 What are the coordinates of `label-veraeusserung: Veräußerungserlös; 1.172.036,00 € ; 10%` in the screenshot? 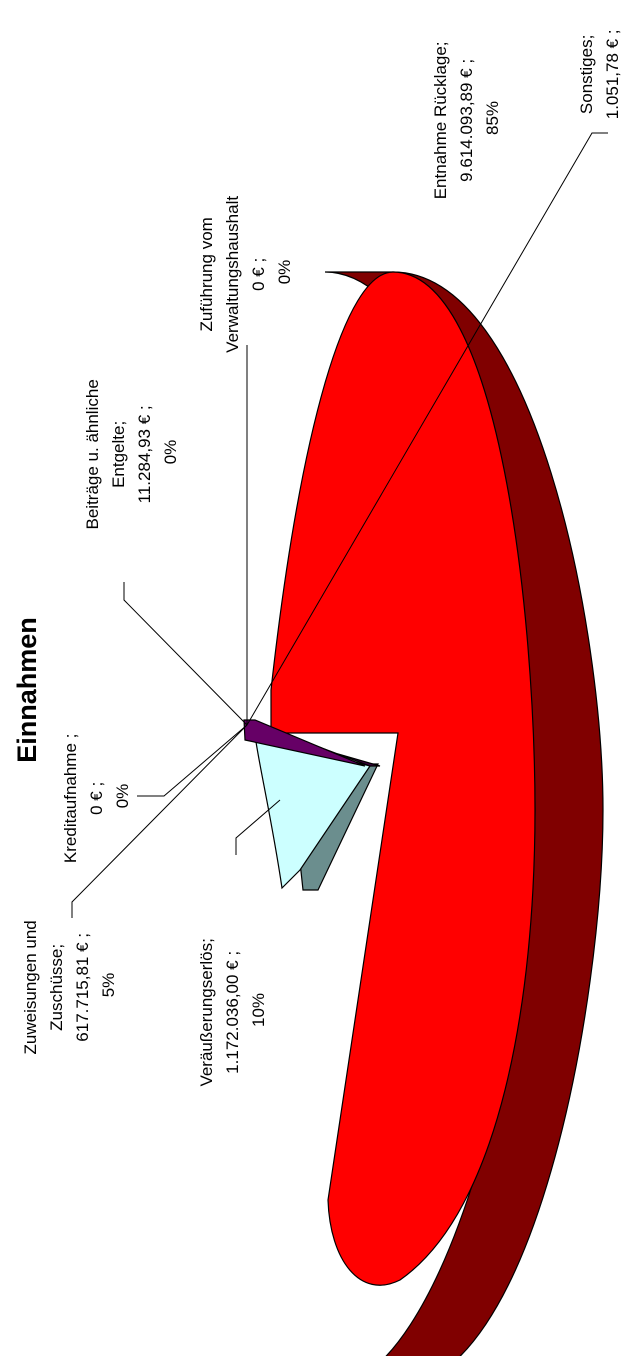 It's located at (232, 1009).